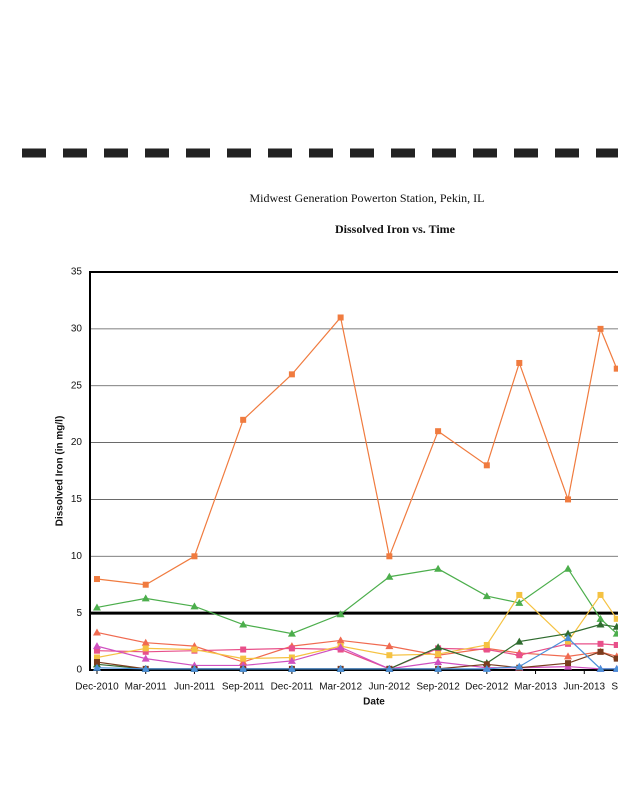 The height and width of the screenshot is (800, 618). What do you see at coordinates (77, 385) in the screenshot?
I see `y-tick-label: 25` at bounding box center [77, 385].